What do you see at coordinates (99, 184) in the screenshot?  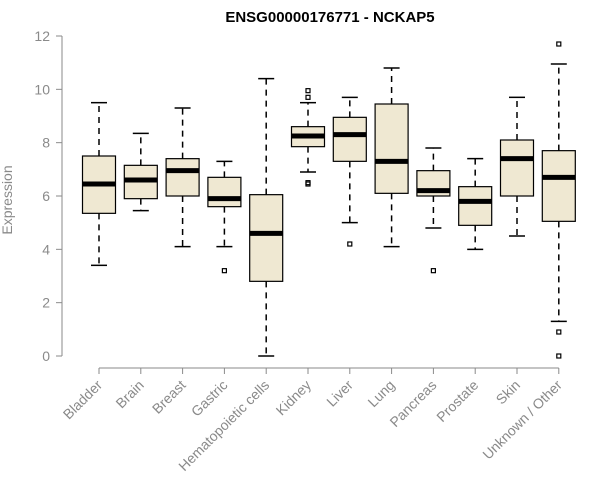 I see `box-bladder` at bounding box center [99, 184].